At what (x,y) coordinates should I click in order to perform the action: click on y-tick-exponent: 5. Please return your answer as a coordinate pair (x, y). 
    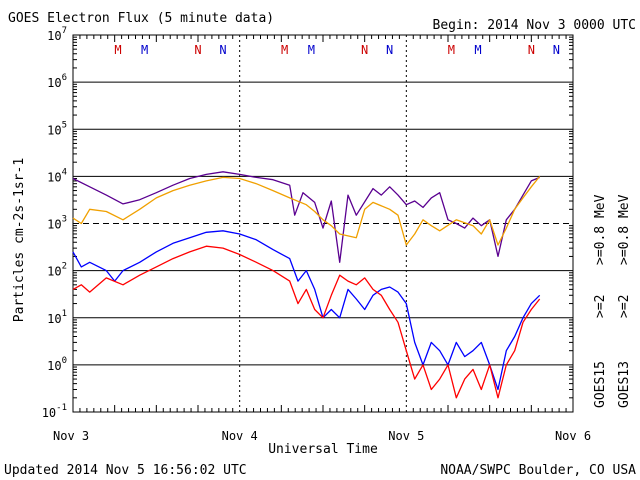
    Looking at the image, I should click on (64, 125).